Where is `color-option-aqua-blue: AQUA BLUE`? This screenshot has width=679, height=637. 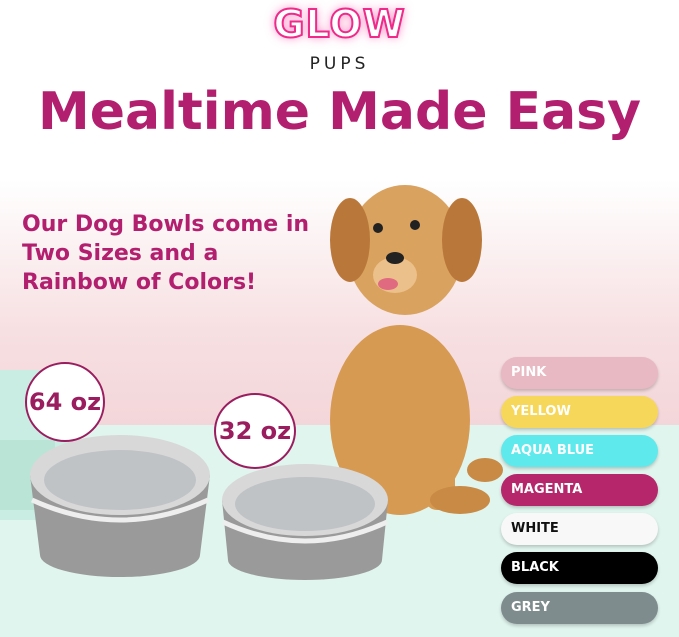
color-option-aqua-blue: AQUA BLUE is located at coordinates (579, 451).